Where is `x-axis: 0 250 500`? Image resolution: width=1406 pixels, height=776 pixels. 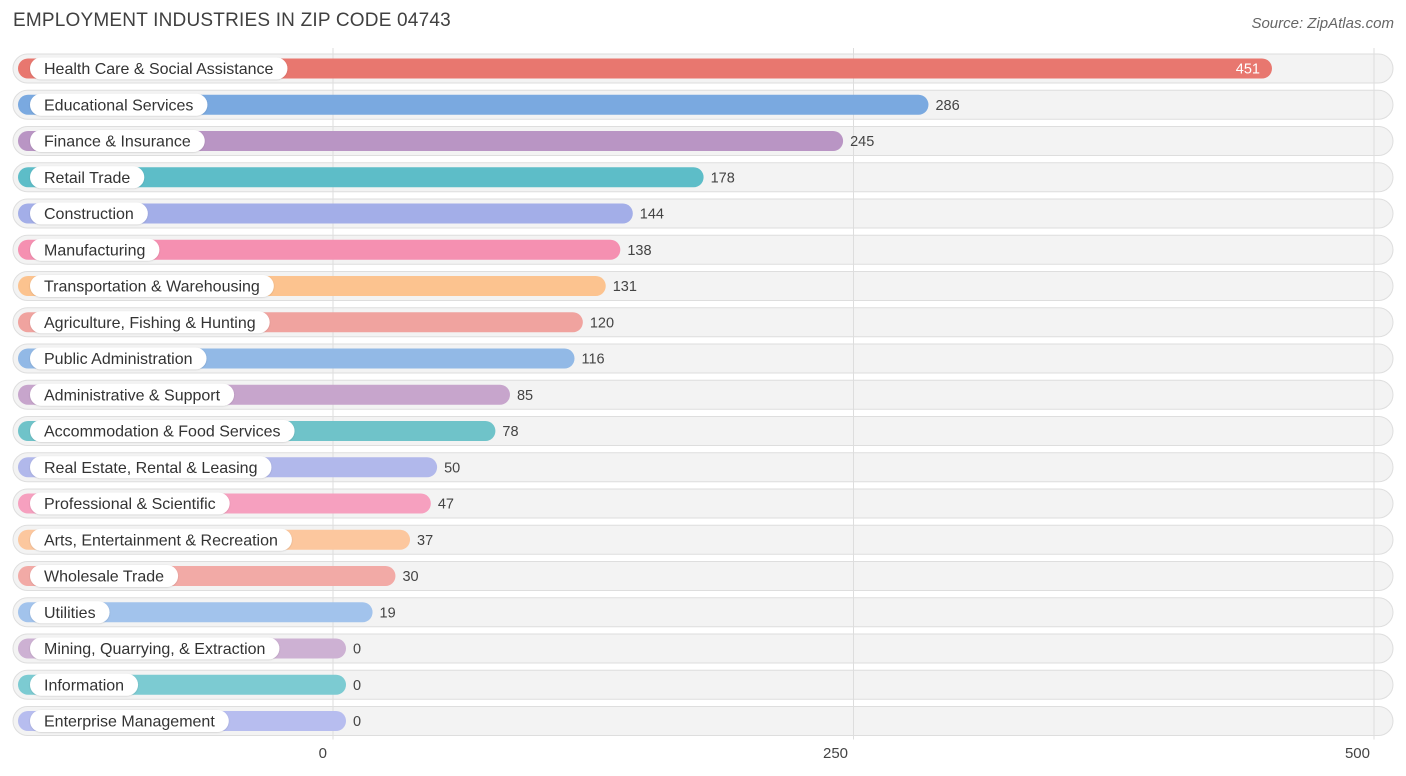
x-axis: 0 250 500 is located at coordinates (844, 753).